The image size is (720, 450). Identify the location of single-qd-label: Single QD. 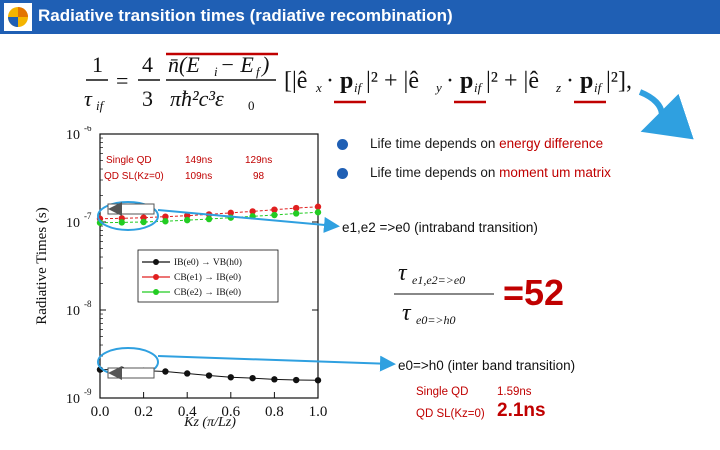
(442, 392).